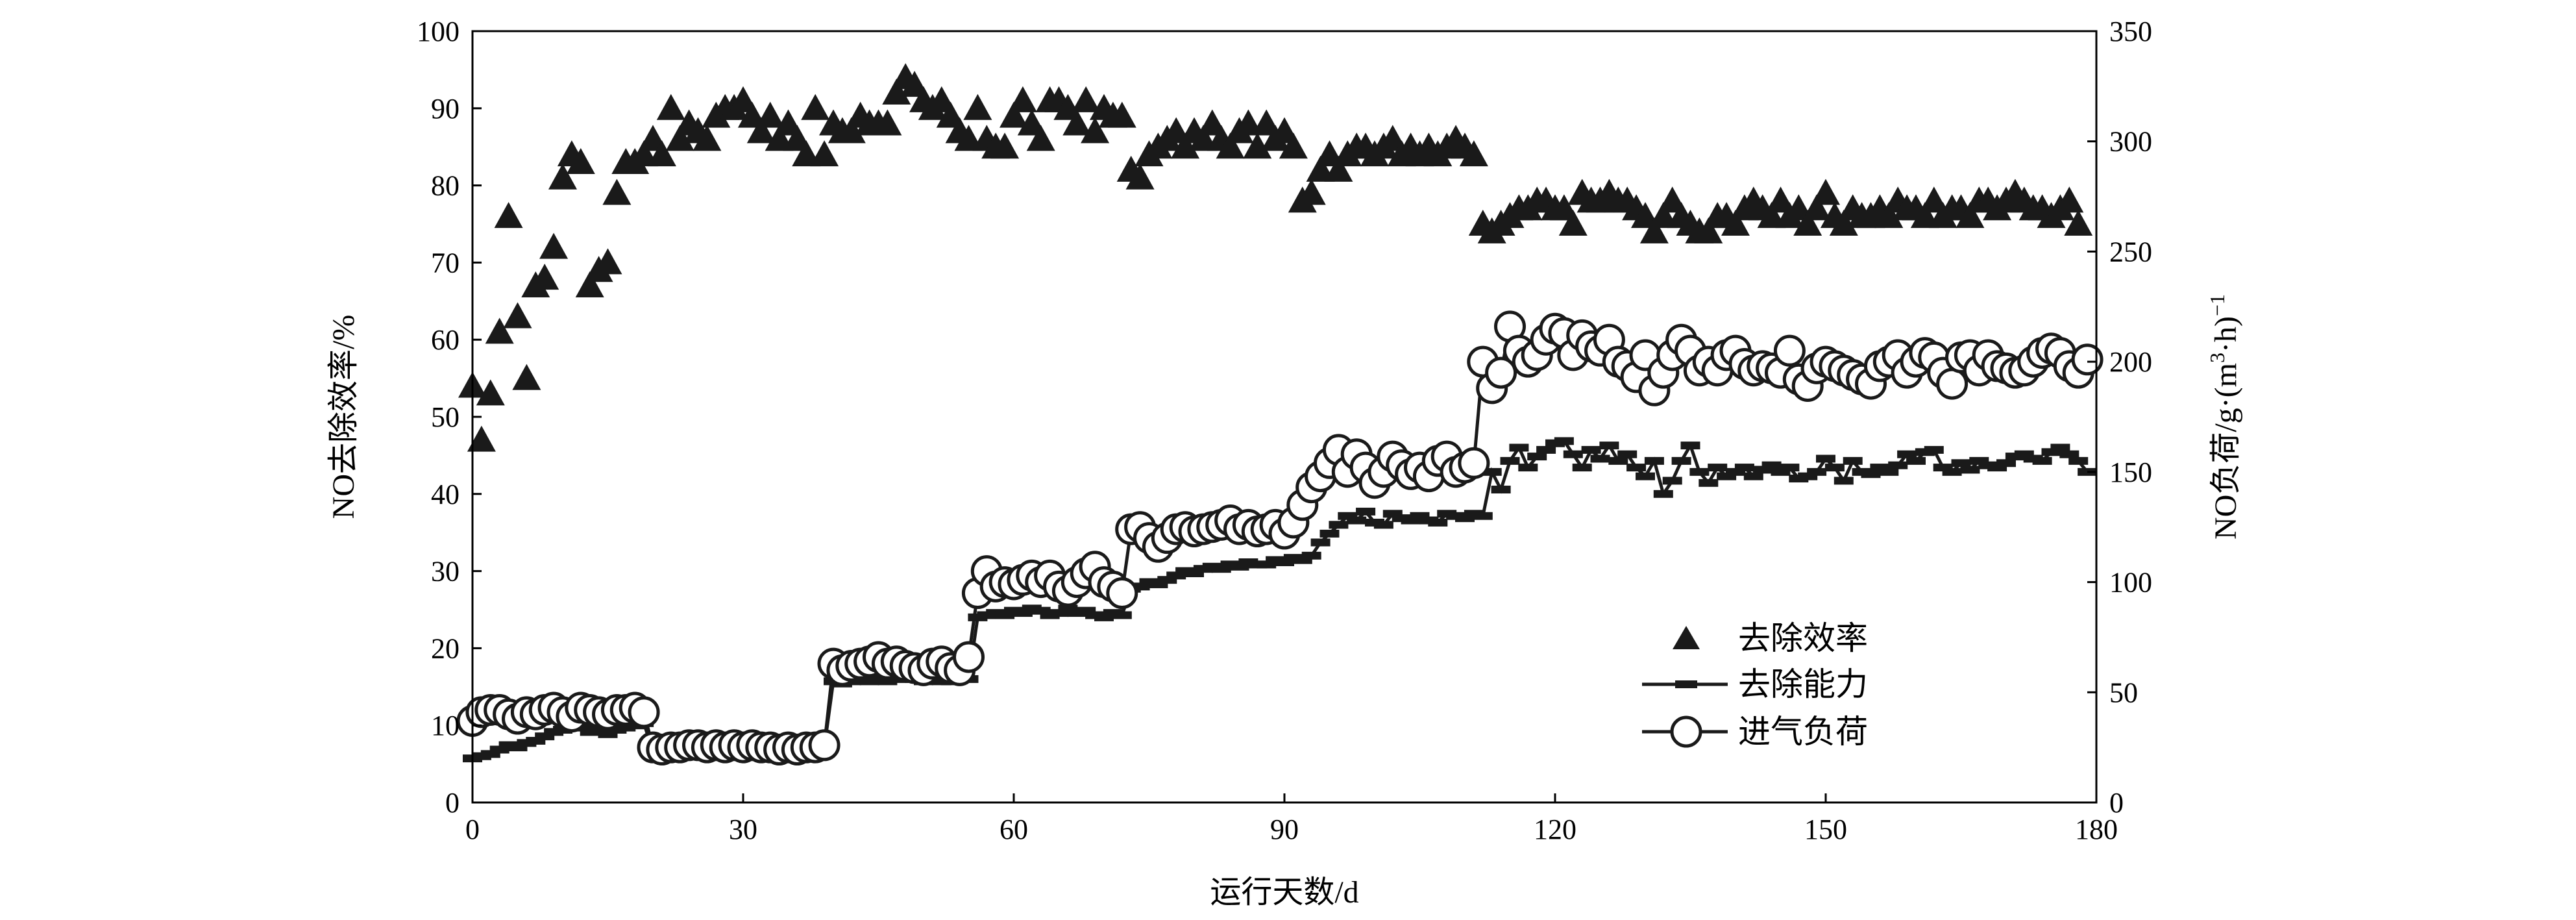  Describe the element at coordinates (438, 31) in the screenshot. I see `y-left-tick-label: 100` at that location.